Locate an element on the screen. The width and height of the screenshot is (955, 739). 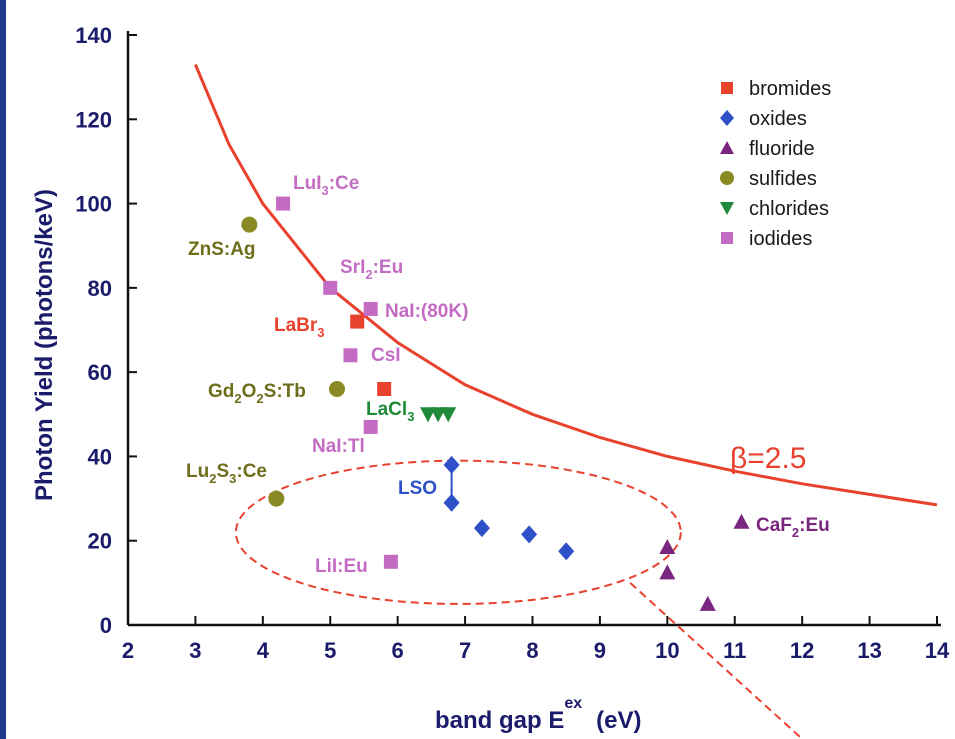
x-tick-label: 12 is located at coordinates (802, 650).